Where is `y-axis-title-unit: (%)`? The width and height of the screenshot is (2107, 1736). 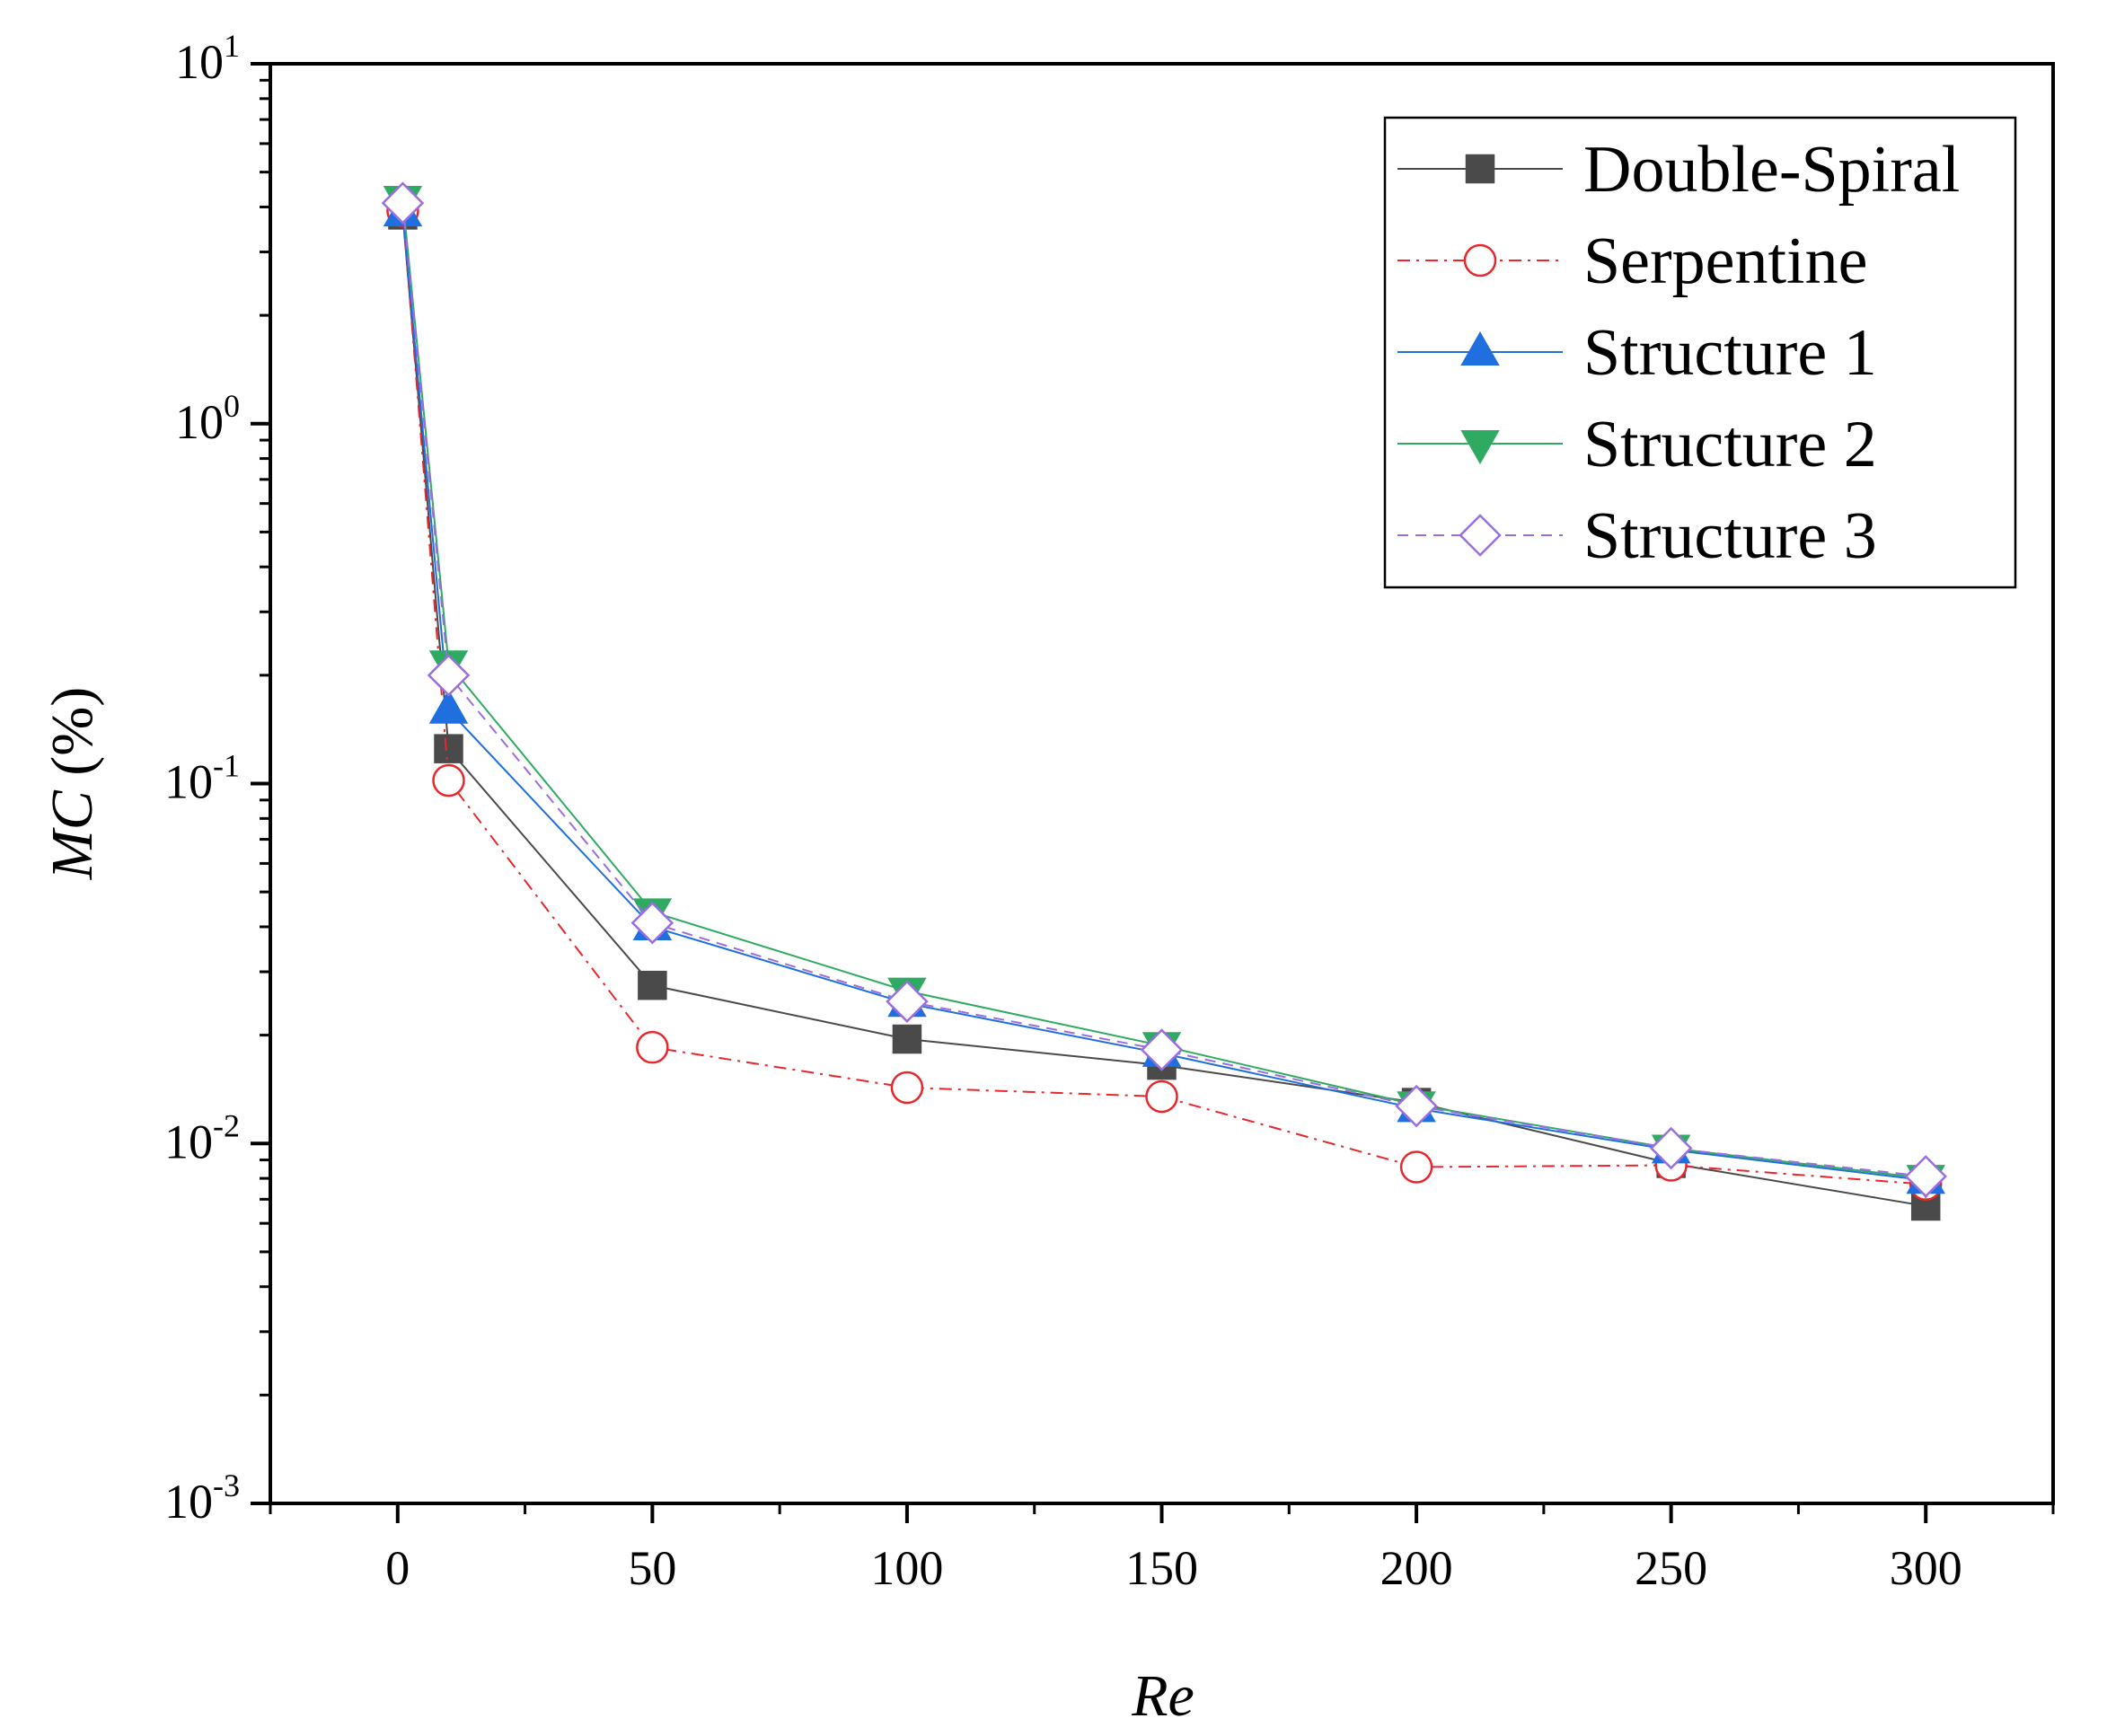
y-axis-title-unit: (%) is located at coordinates (72, 739).